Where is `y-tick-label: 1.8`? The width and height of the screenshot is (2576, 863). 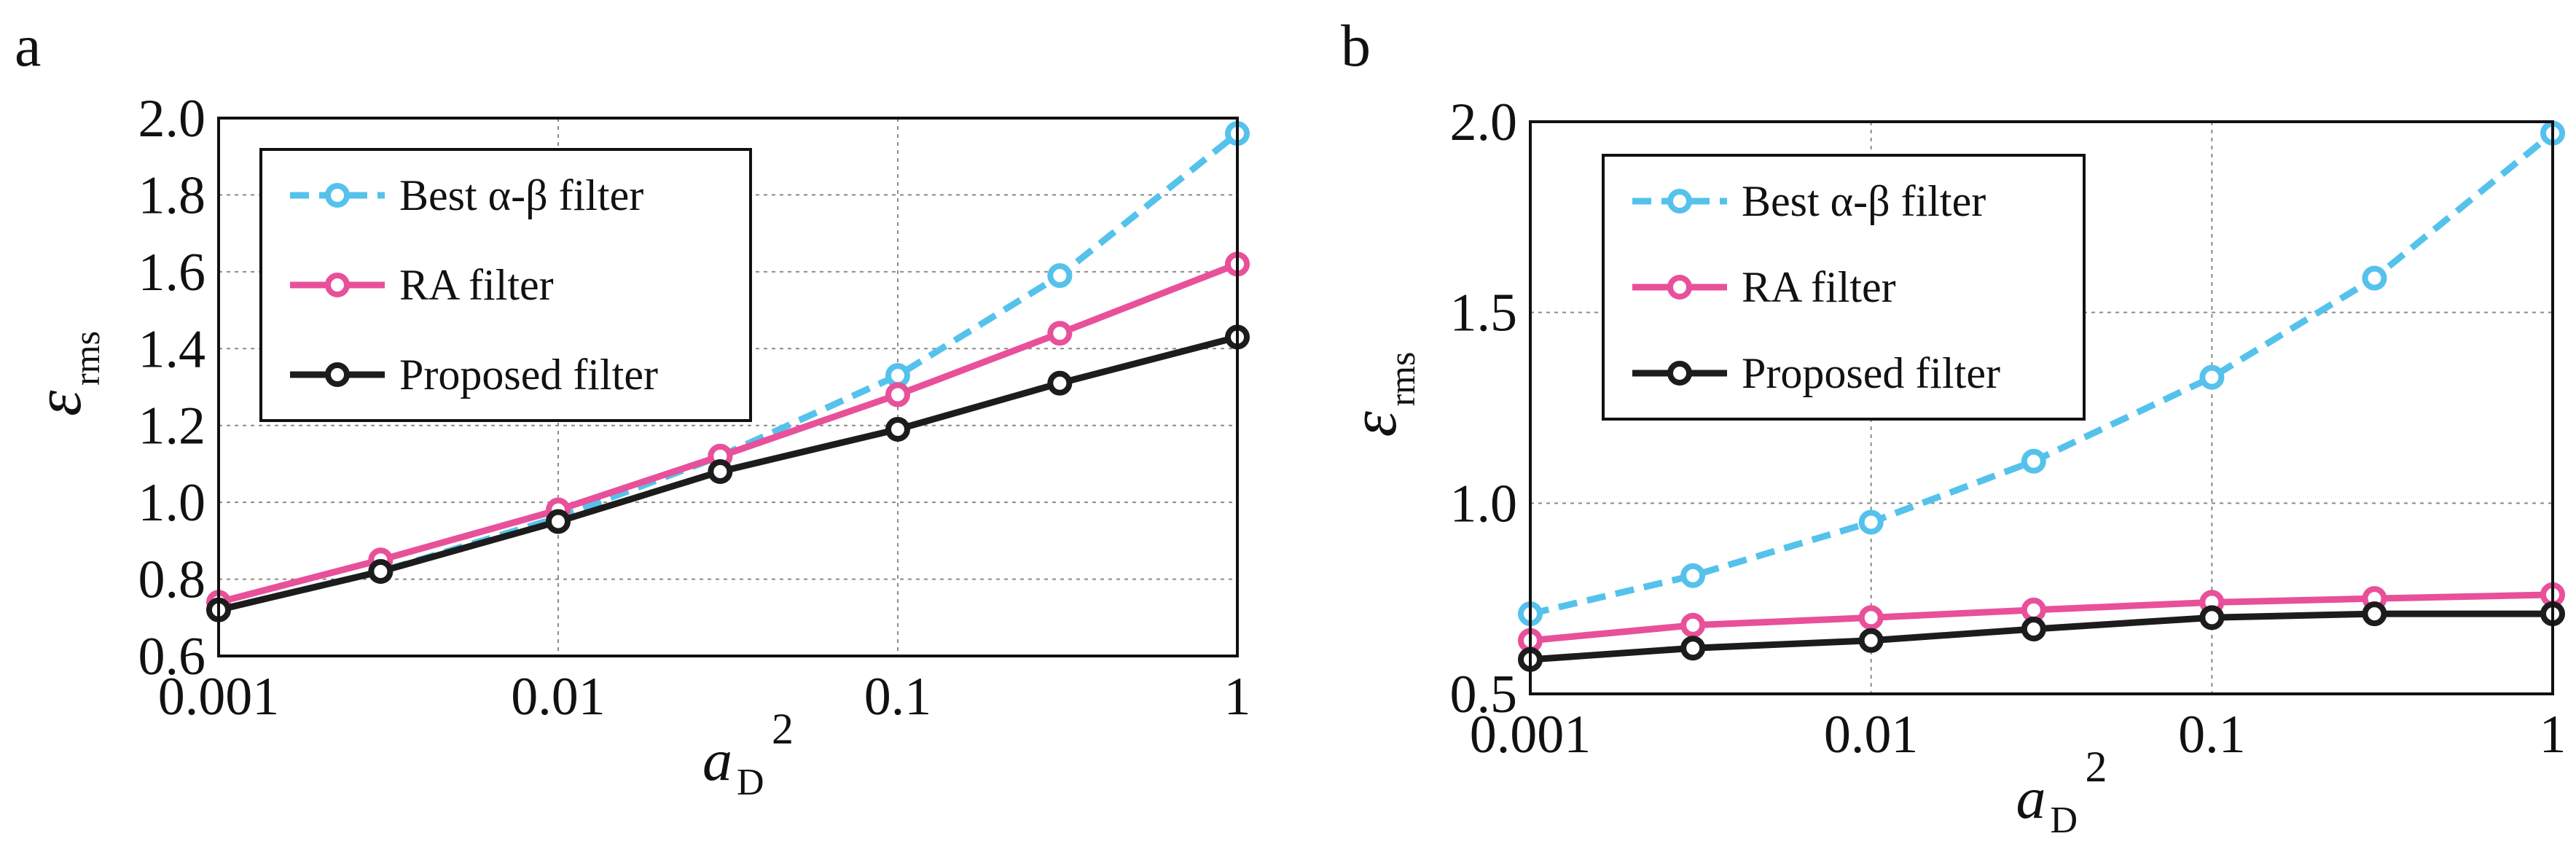
y-tick-label: 1.8 is located at coordinates (172, 195).